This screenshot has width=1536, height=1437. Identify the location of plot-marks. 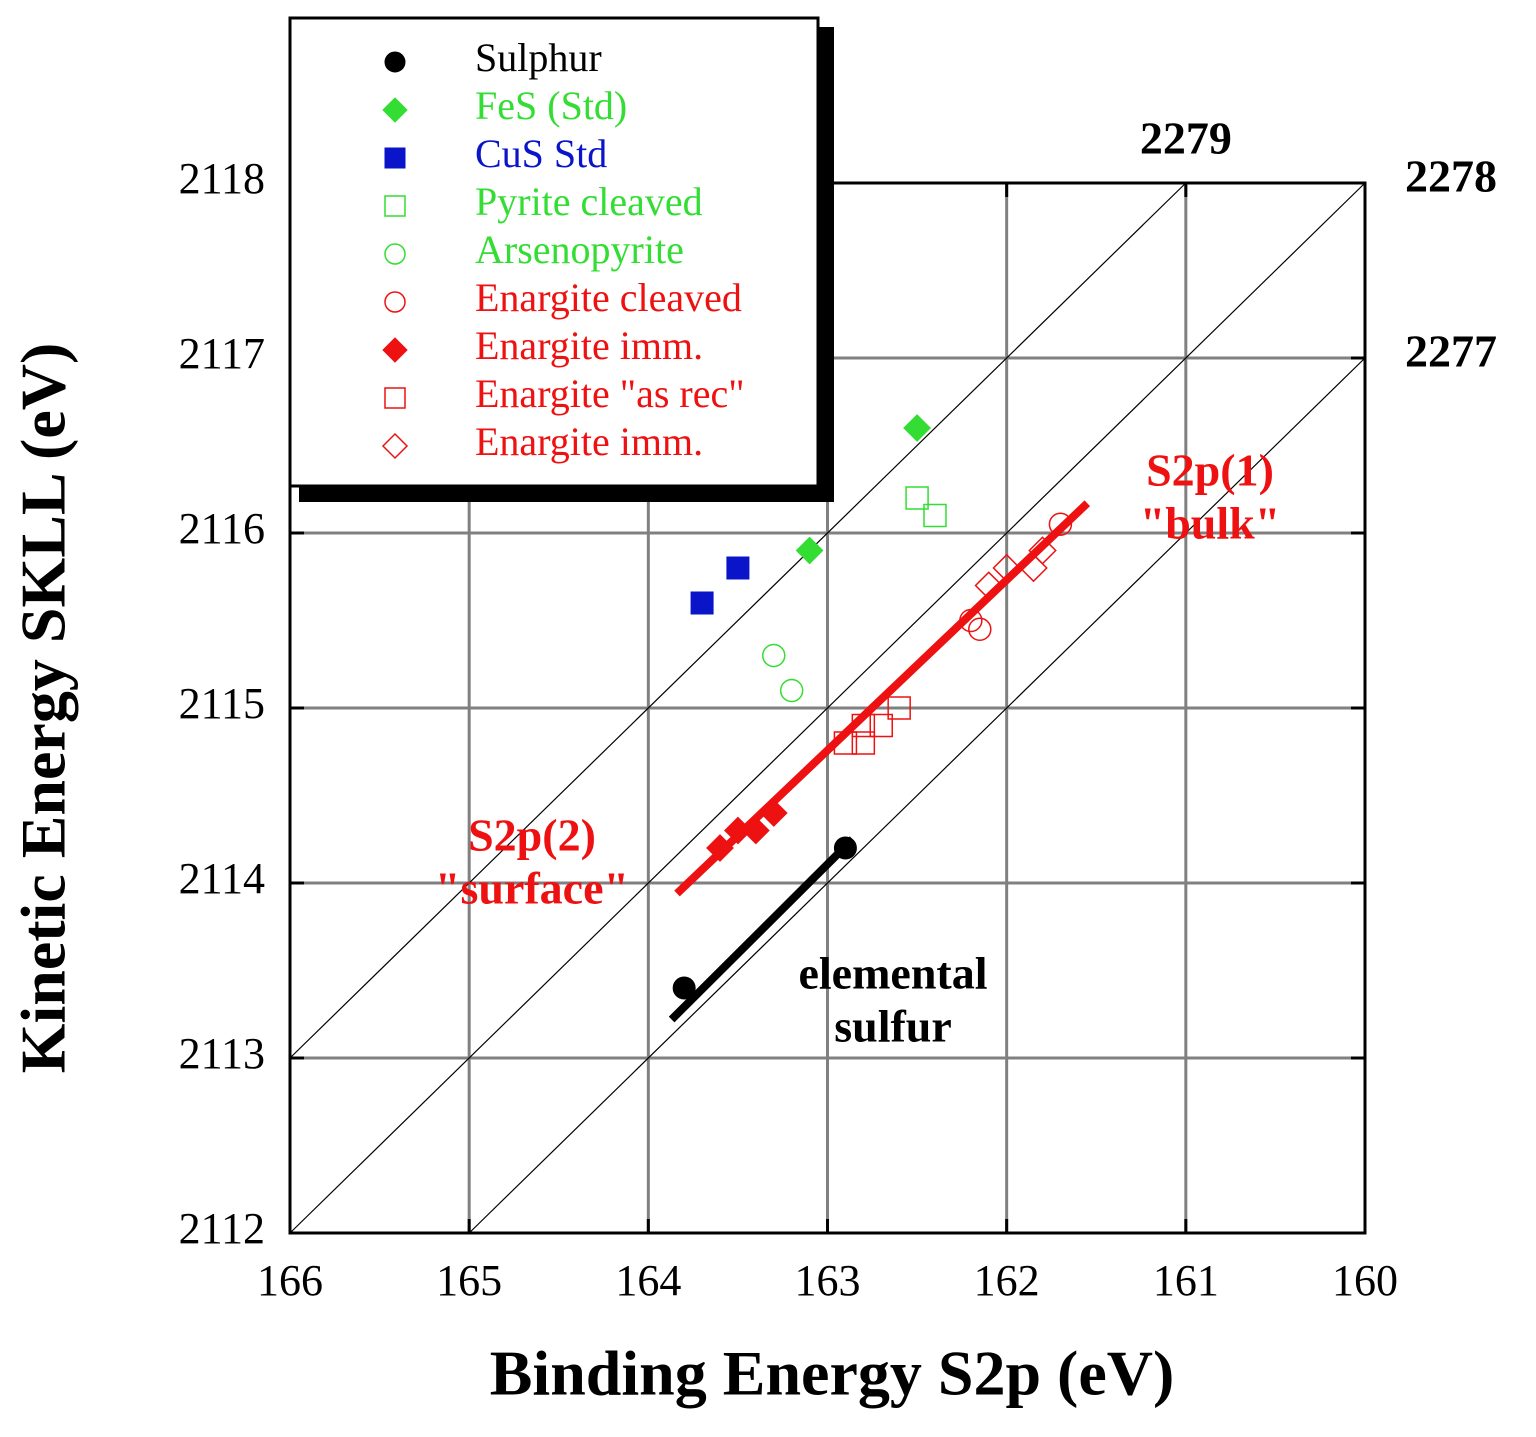
(879, 718).